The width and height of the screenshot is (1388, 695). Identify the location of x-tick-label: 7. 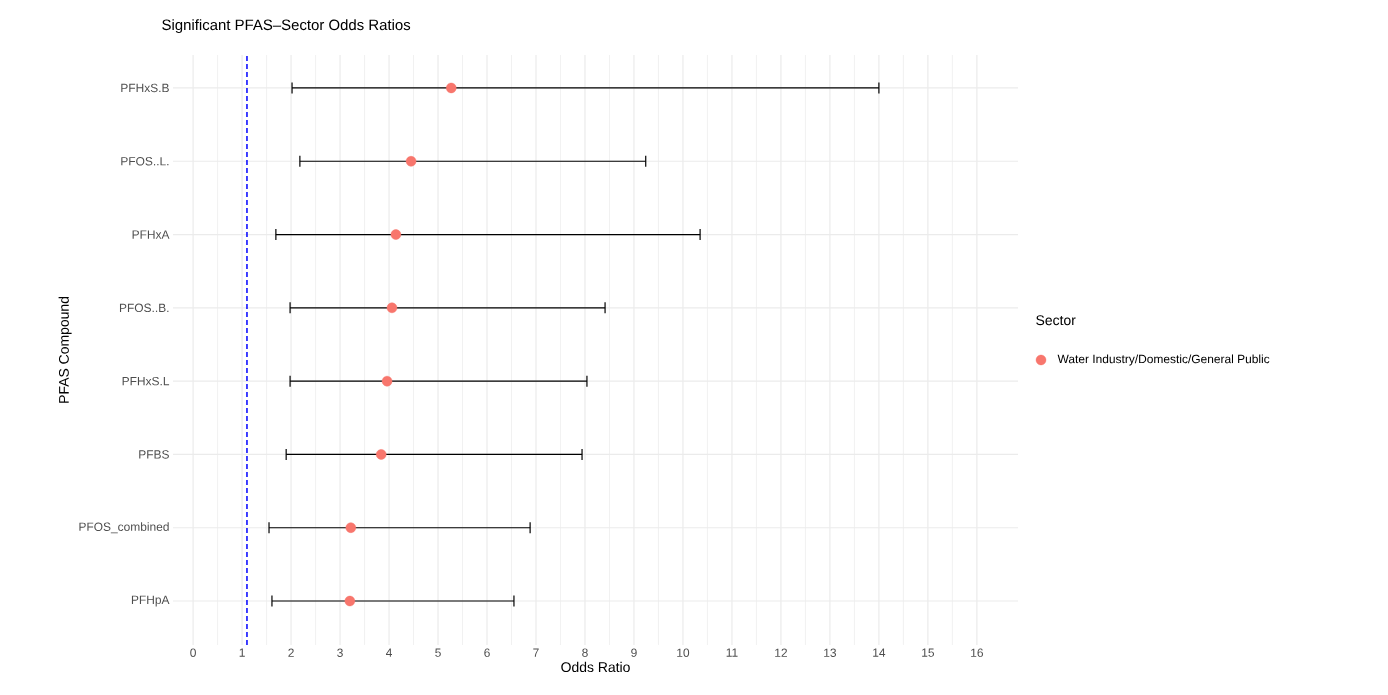
(536, 652).